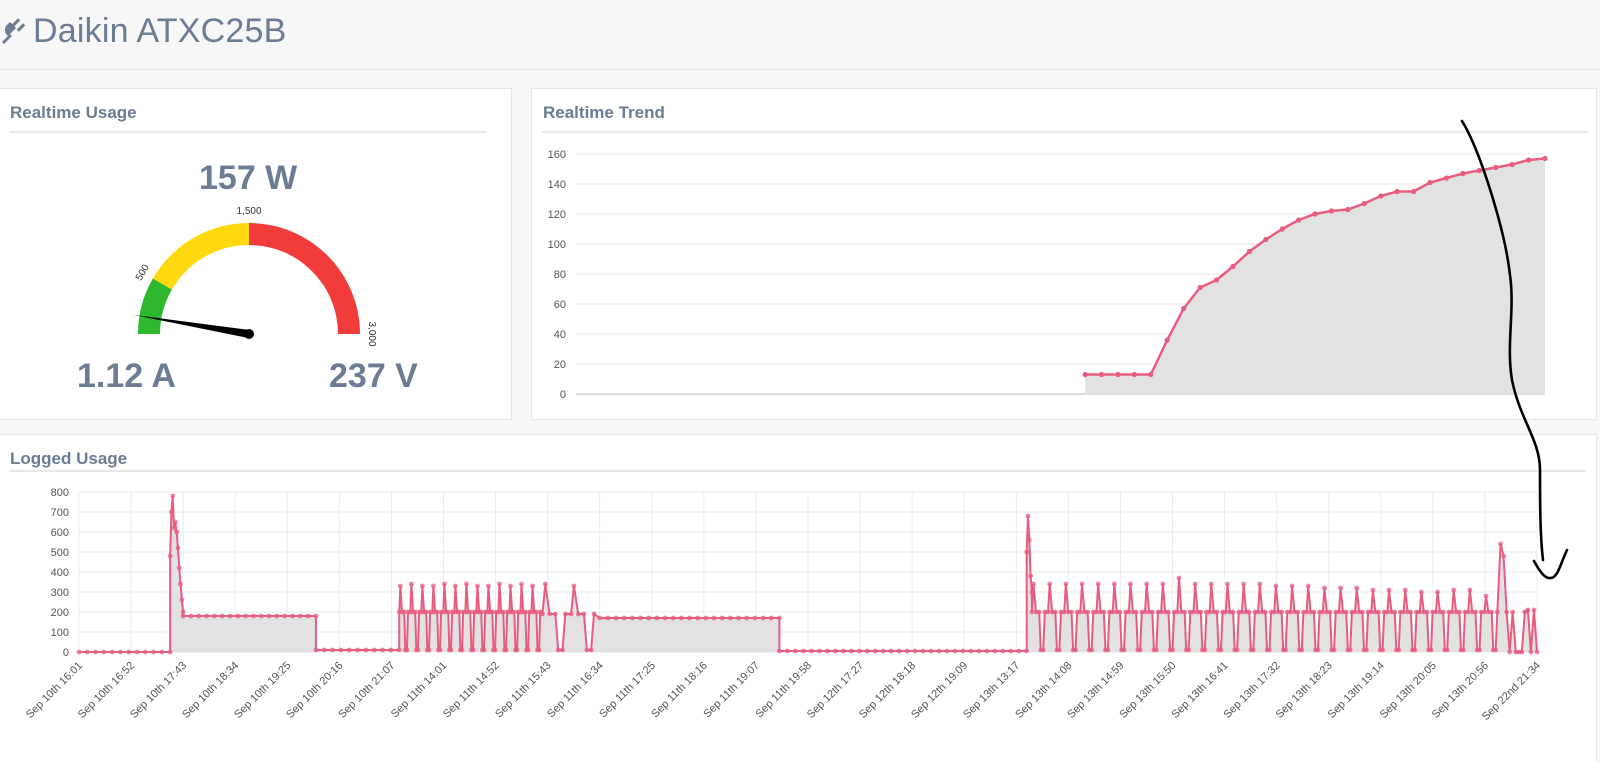  What do you see at coordinates (560, 335) in the screenshot?
I see `y-tick-label: 40` at bounding box center [560, 335].